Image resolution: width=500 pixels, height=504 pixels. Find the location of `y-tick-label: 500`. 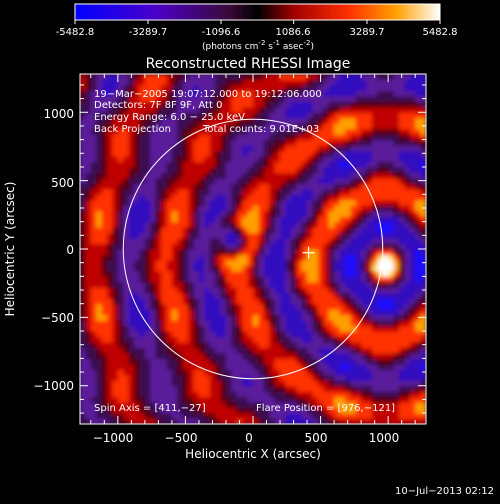

y-tick-label: 500 is located at coordinates (62, 183).